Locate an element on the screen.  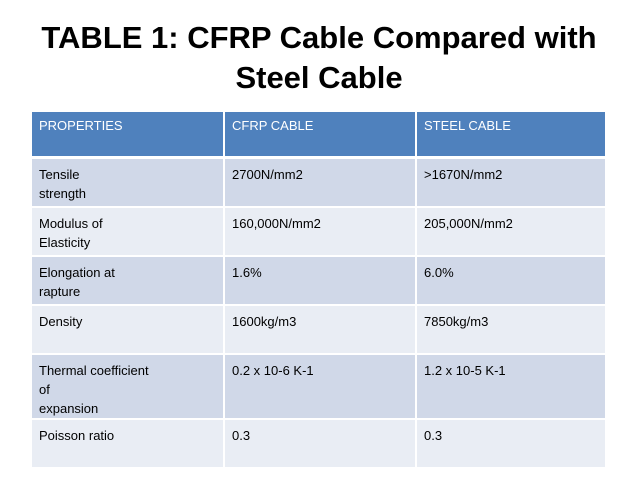
cfrp-value-cell: 1600kg/m3 is located at coordinates (320, 329).